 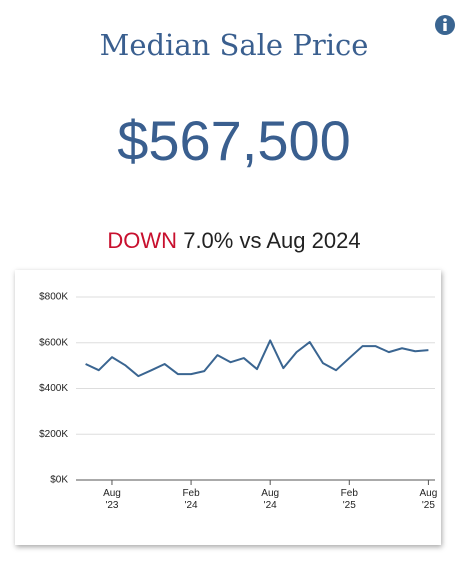 I want to click on y-tick-label: $200K, so click(x=53, y=434).